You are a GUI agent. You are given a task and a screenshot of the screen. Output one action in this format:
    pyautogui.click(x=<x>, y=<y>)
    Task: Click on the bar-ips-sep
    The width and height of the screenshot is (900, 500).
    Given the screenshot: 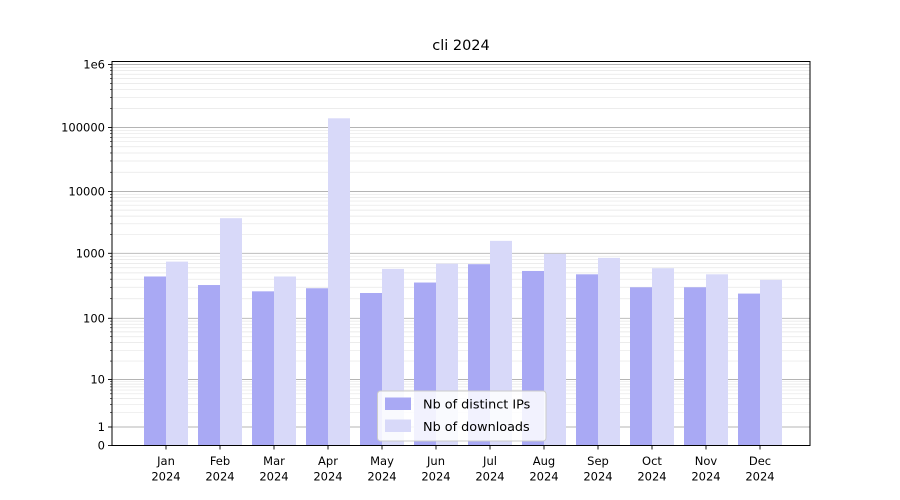 What is the action you would take?
    pyautogui.click(x=587, y=360)
    